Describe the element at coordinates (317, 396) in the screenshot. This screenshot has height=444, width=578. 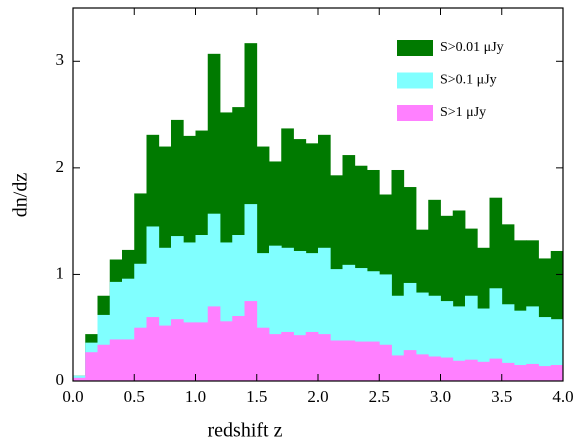
I see `x-tick-label: 2.0` at that location.